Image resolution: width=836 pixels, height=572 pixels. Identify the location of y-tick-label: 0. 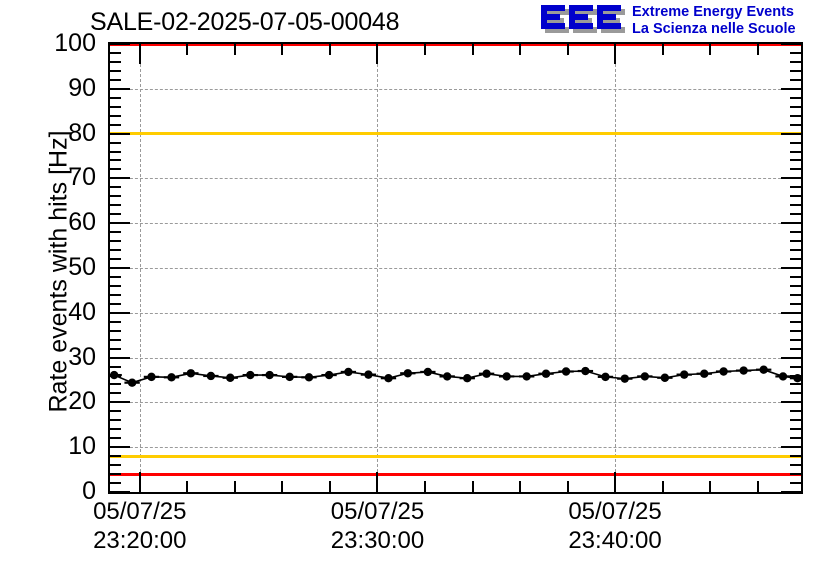
(89, 491).